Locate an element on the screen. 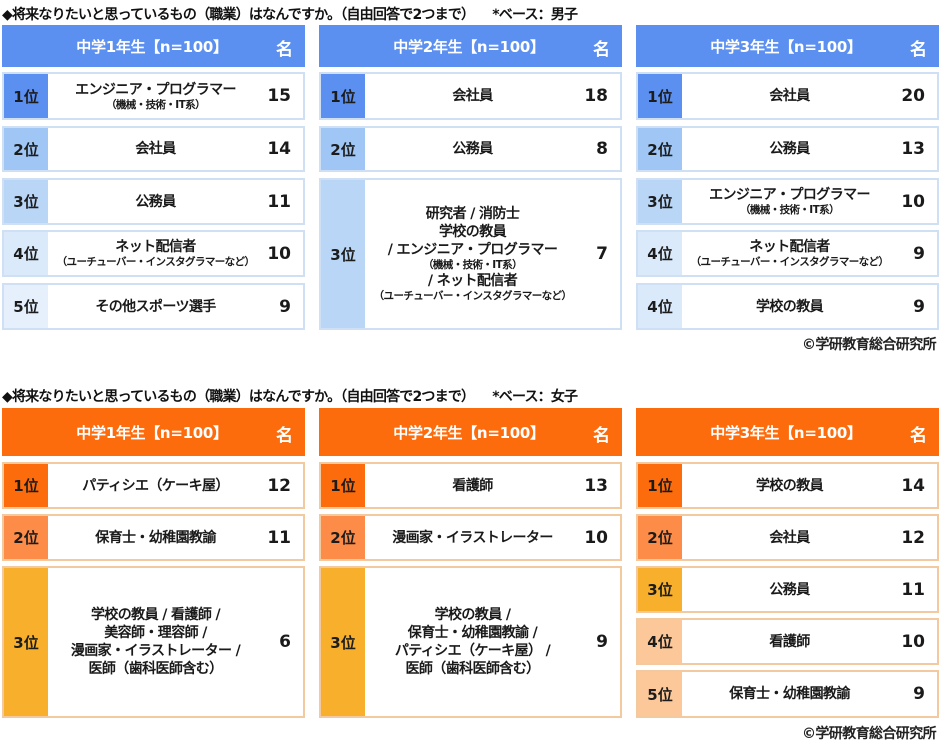  occupation: その他スポーツ選手 is located at coordinates (155, 306).